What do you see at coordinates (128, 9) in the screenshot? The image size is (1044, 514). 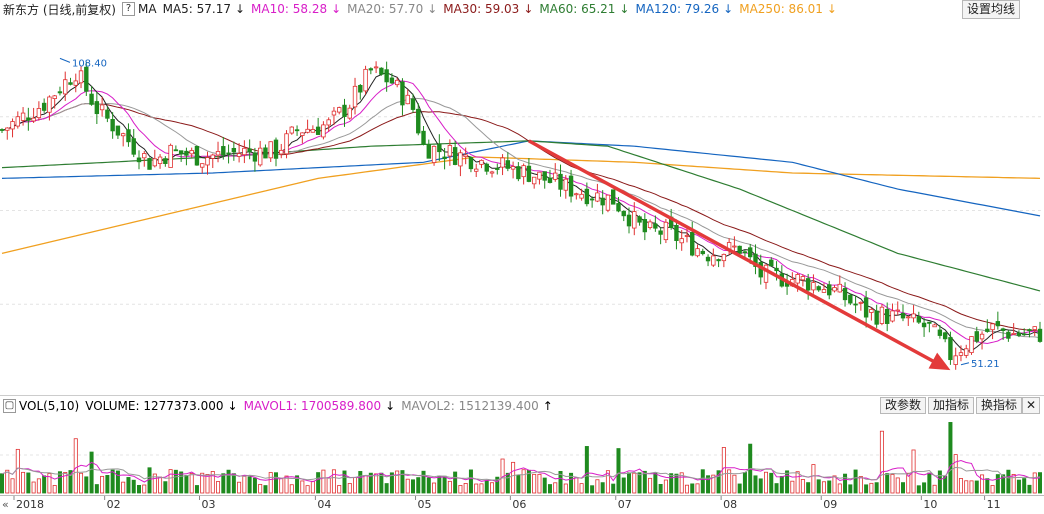 I see `help-icon: ?` at bounding box center [128, 9].